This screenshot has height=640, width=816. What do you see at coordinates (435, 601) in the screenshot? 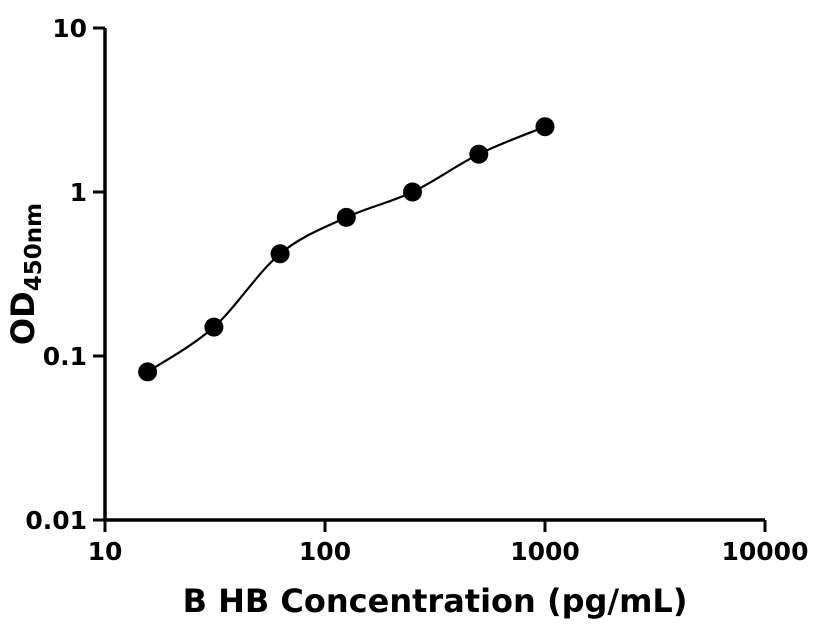
I see `x-axis-title: B HB Concentration (pg/mL)` at bounding box center [435, 601].